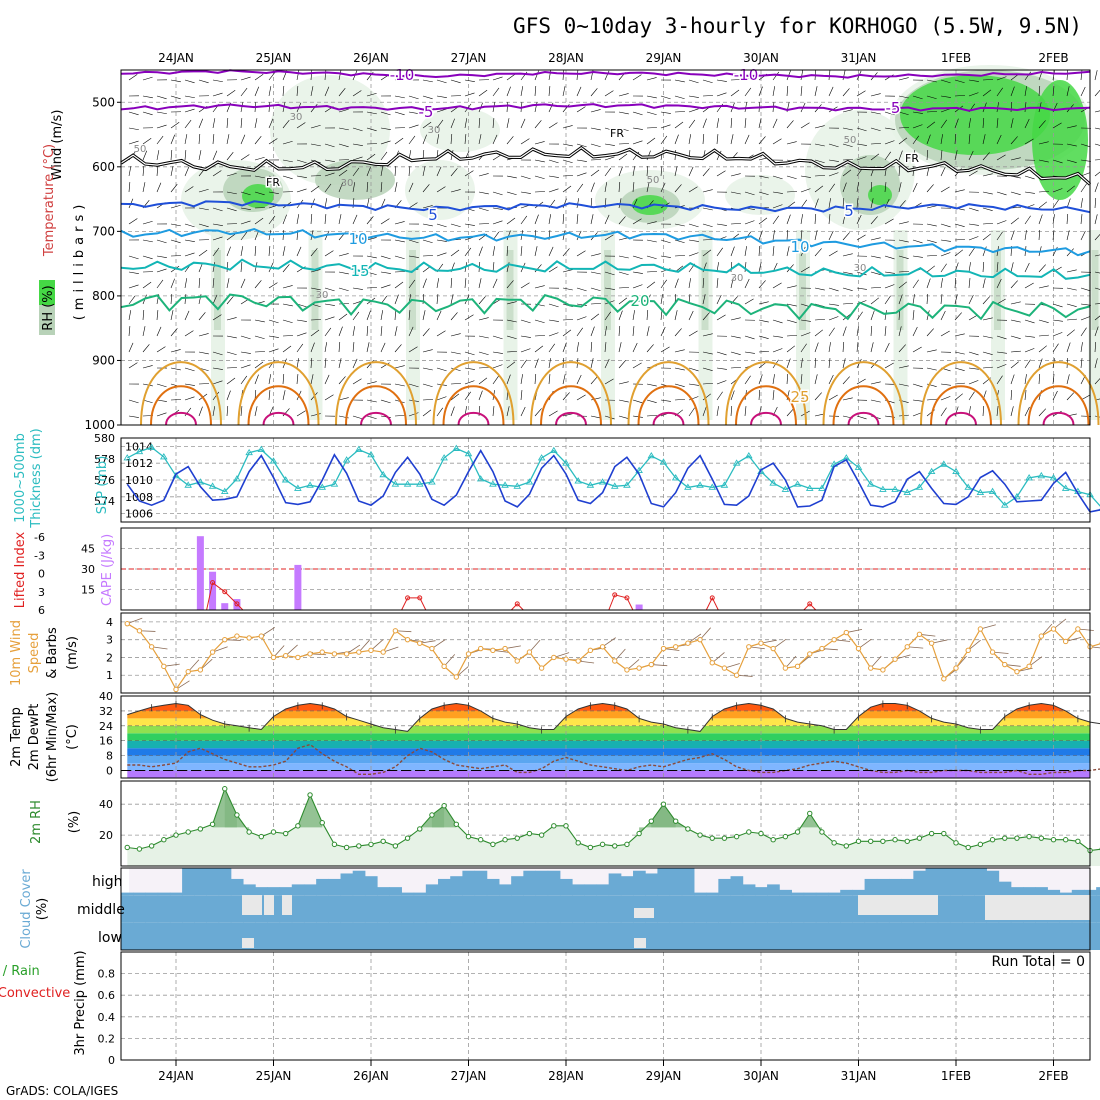 The height and width of the screenshot is (1100, 1100). I want to click on date-label-top: 27JAN, so click(469, 58).